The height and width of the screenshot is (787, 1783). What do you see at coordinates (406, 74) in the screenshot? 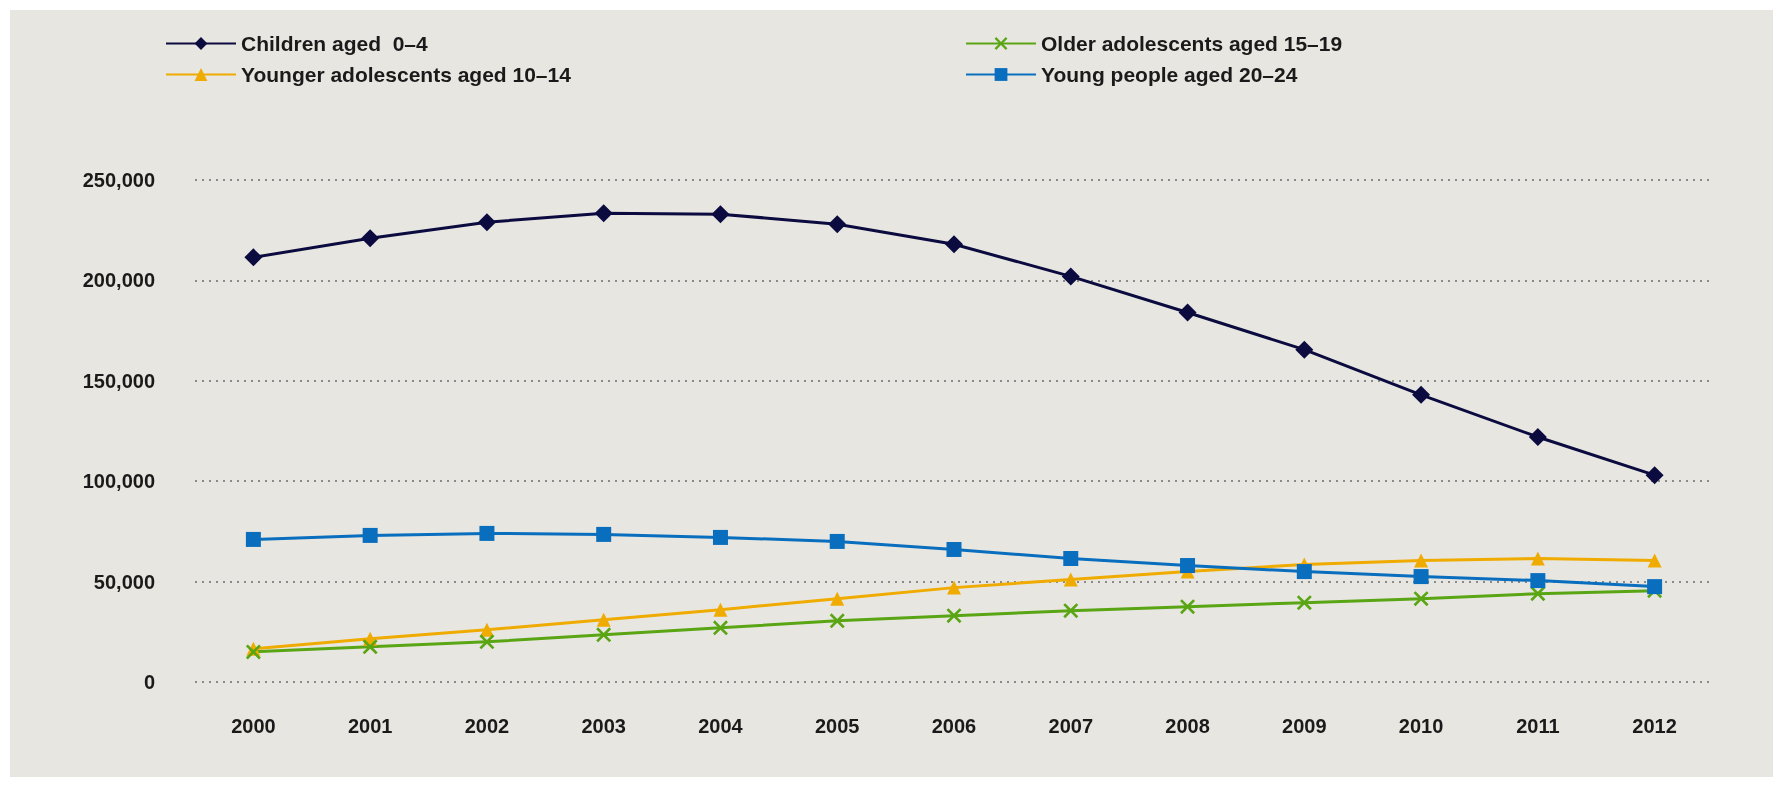
I see `legend-label: Younger adolescents aged 10–14` at bounding box center [406, 74].